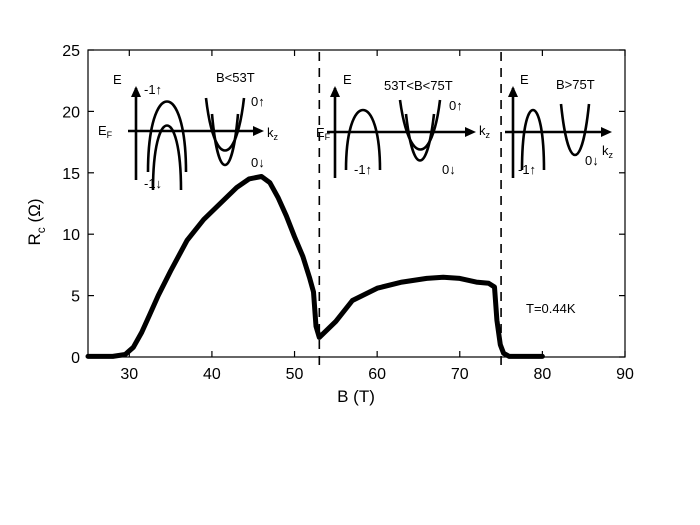 This screenshot has width=700, height=525. I want to click on y-axis-label: Rc (Ω), so click(36, 221).